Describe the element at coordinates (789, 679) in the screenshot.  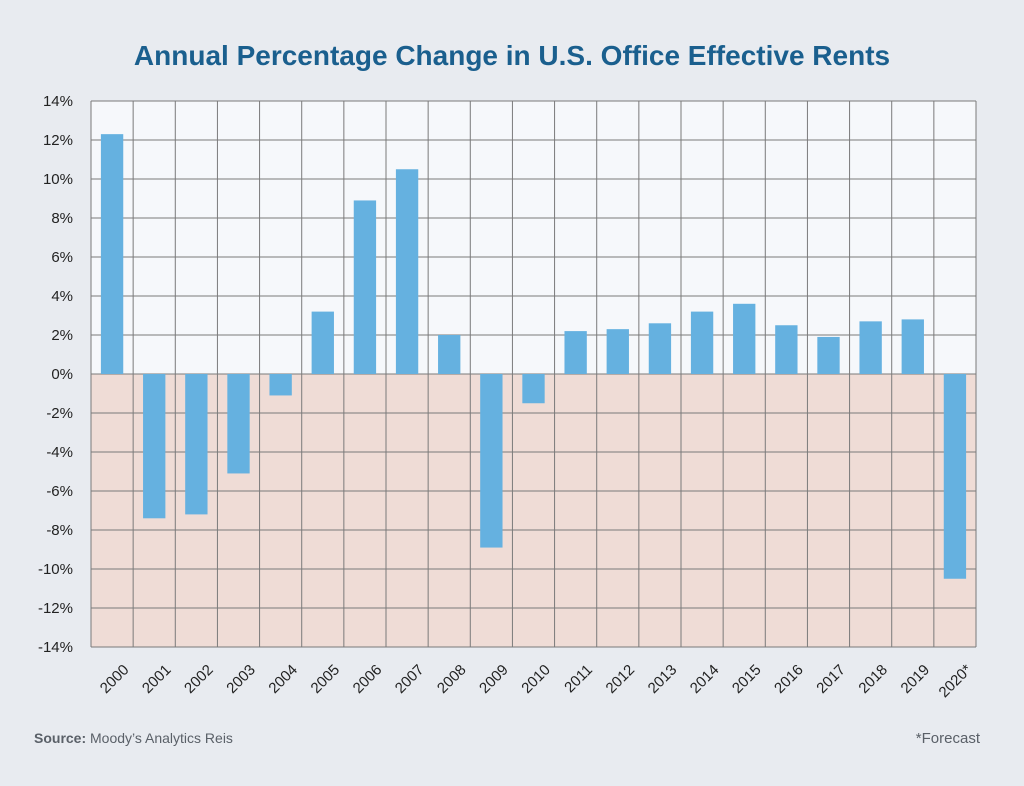
I see `x-tick-label: 2016` at that location.